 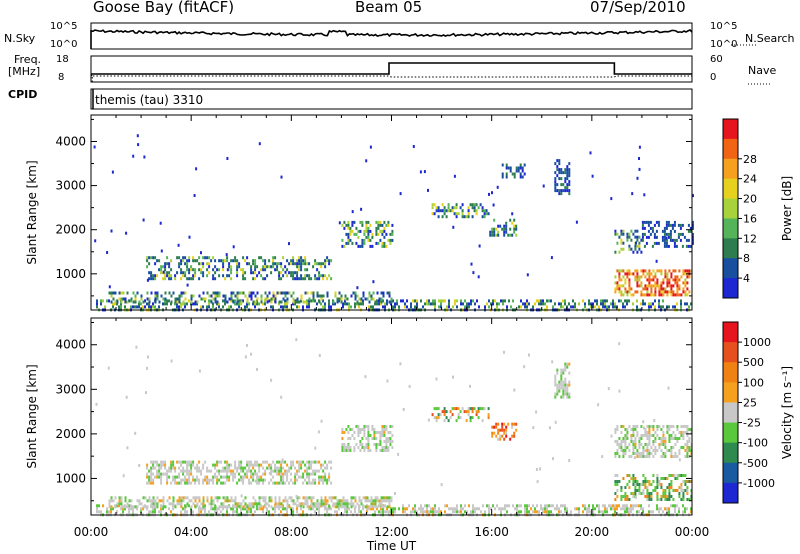 I want to click on echo-speck, so click(x=644, y=428).